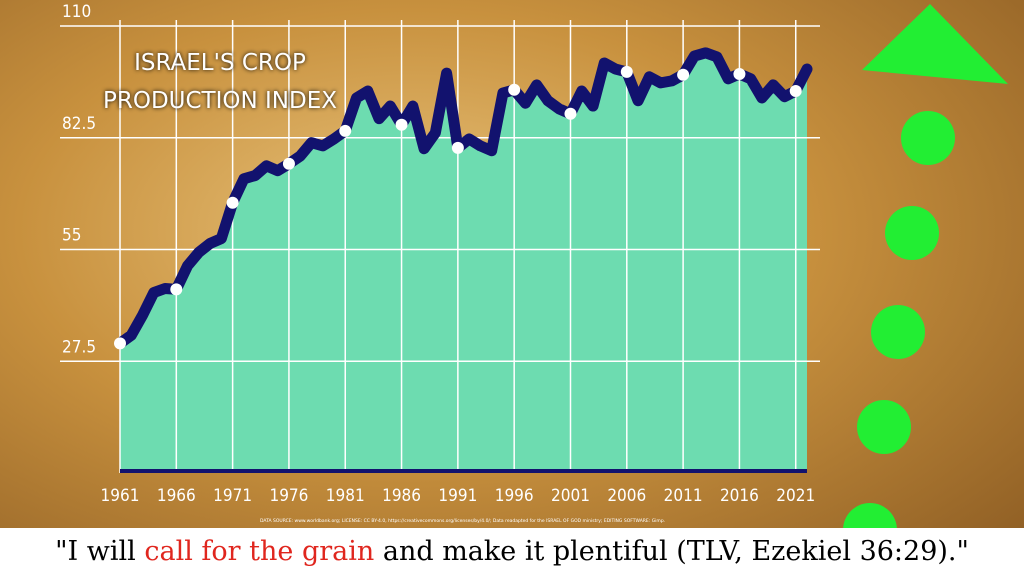 This screenshot has height=576, width=1024. What do you see at coordinates (79, 347) in the screenshot?
I see `y-tick-label: 27.5` at bounding box center [79, 347].